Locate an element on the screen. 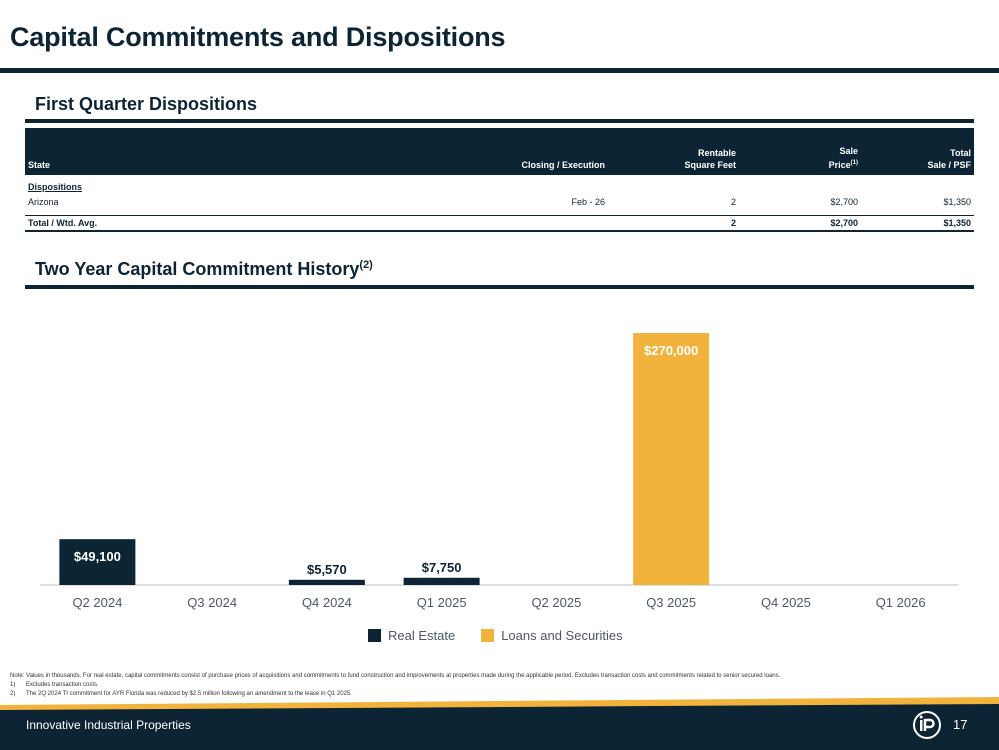  legend-label-loans: Loans and Securities is located at coordinates (562, 635).